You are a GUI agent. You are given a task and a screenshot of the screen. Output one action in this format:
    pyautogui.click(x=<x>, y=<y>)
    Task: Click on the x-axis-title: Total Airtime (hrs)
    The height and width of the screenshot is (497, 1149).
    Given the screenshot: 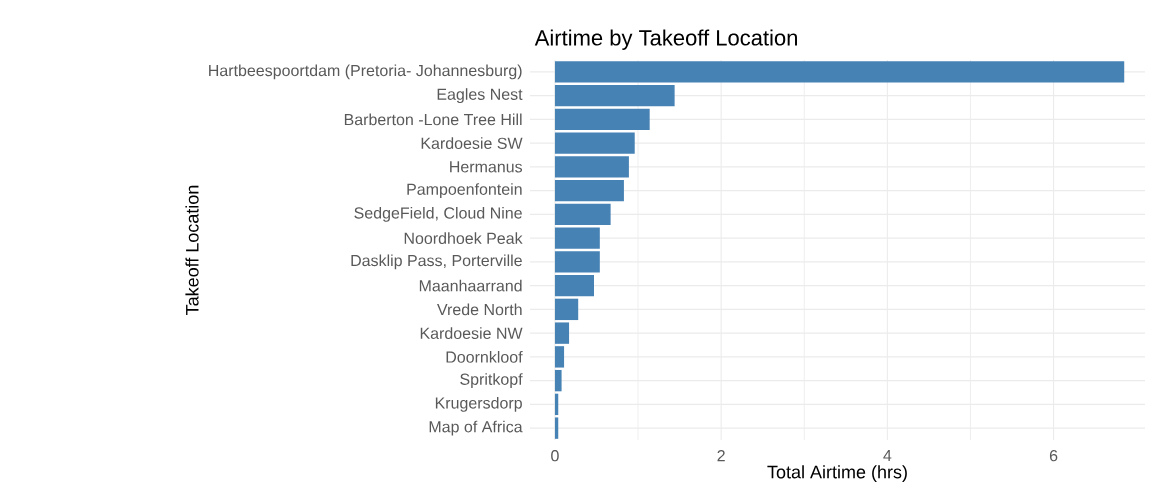 What is the action you would take?
    pyautogui.click(x=837, y=473)
    